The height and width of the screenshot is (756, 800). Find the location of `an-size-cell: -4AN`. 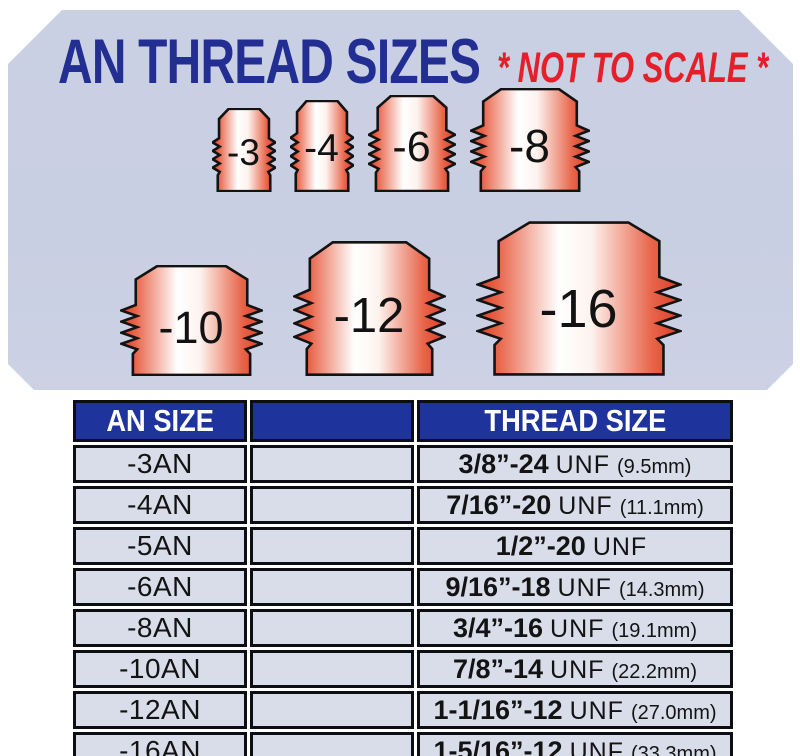

an-size-cell: -4AN is located at coordinates (160, 505).